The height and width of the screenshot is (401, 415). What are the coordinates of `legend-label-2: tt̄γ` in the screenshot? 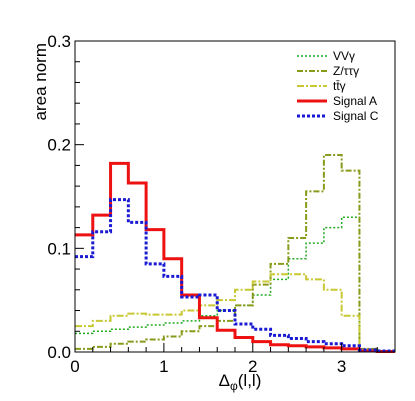 It's located at (339, 86).